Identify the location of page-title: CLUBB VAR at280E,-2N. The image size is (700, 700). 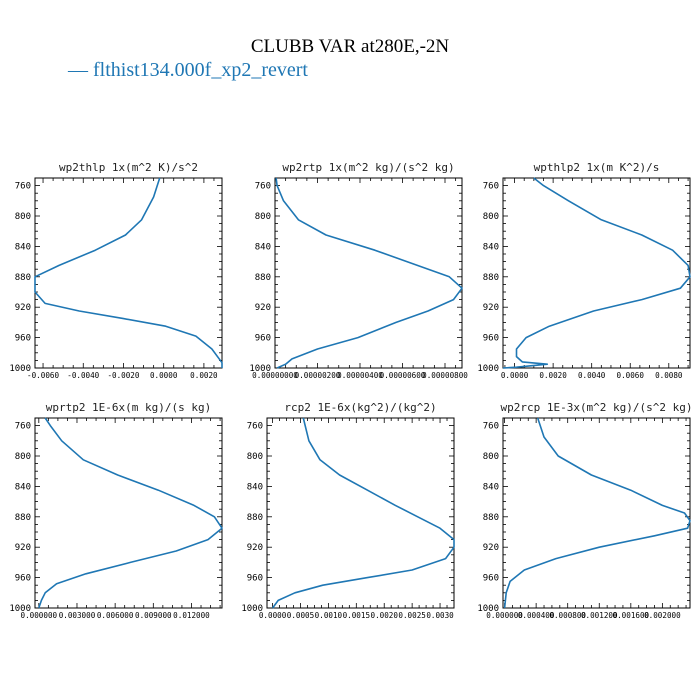
(350, 46).